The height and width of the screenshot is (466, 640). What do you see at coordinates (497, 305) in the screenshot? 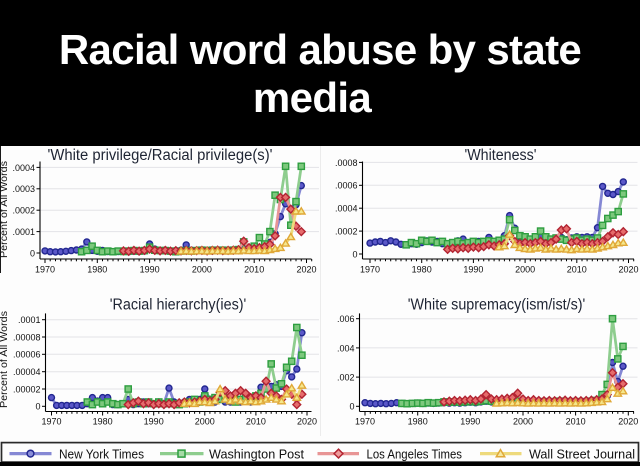
I see `svg-text: 'White supremacy(ism/ist/s)'` at bounding box center [497, 305].